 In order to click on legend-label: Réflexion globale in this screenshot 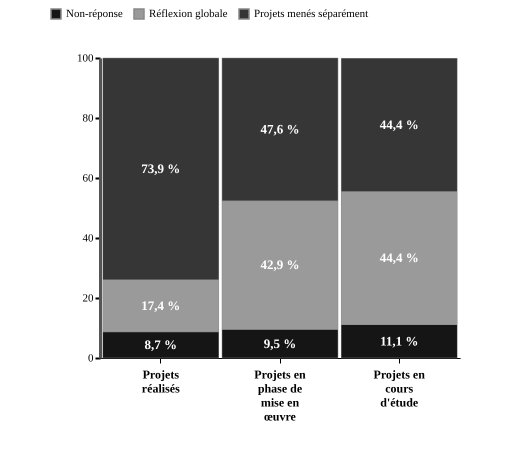, I will do `click(188, 14)`.